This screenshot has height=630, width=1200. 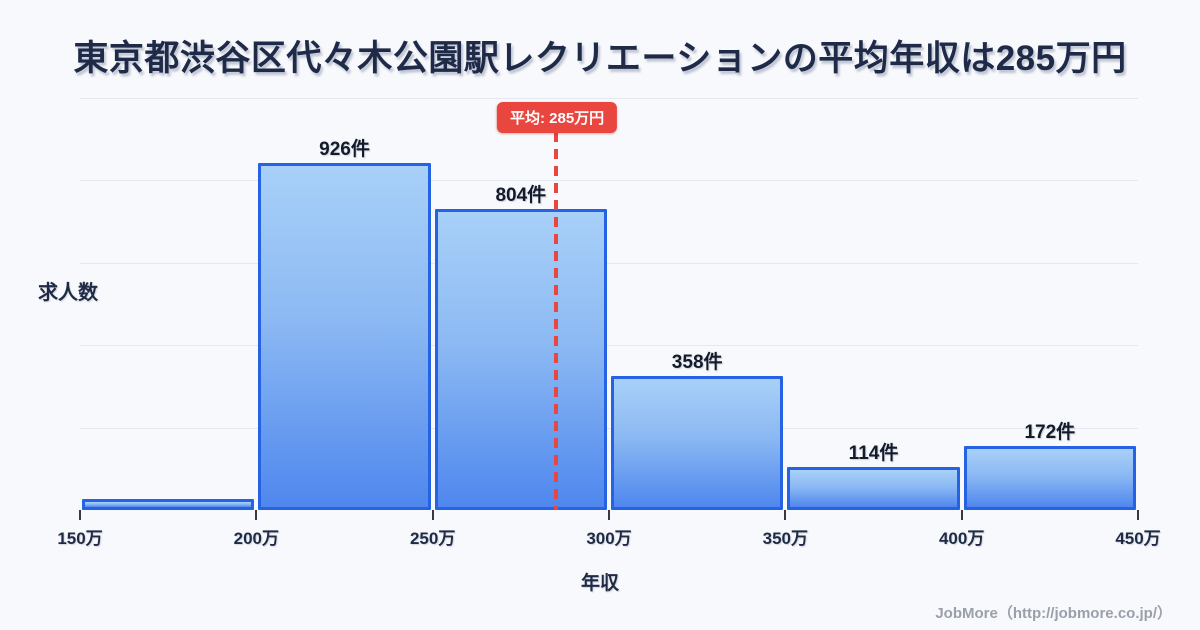 What do you see at coordinates (68, 293) in the screenshot?
I see `y-axis-title: 求人数` at bounding box center [68, 293].